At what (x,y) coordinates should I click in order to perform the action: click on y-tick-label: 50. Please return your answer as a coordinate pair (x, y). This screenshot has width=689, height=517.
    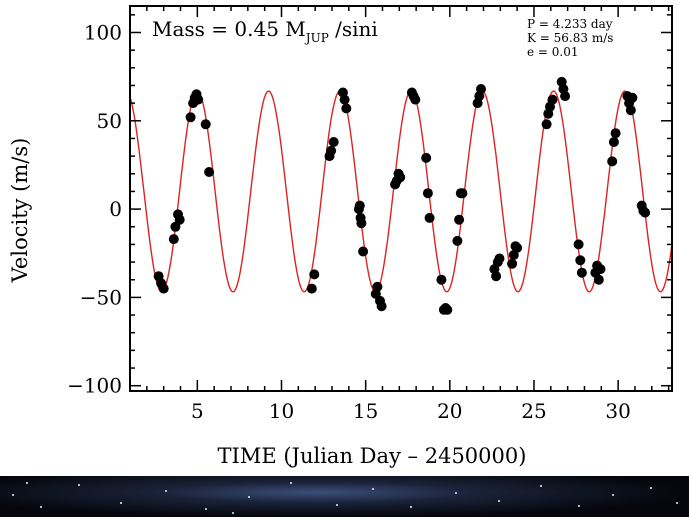
    Looking at the image, I should click on (109, 121).